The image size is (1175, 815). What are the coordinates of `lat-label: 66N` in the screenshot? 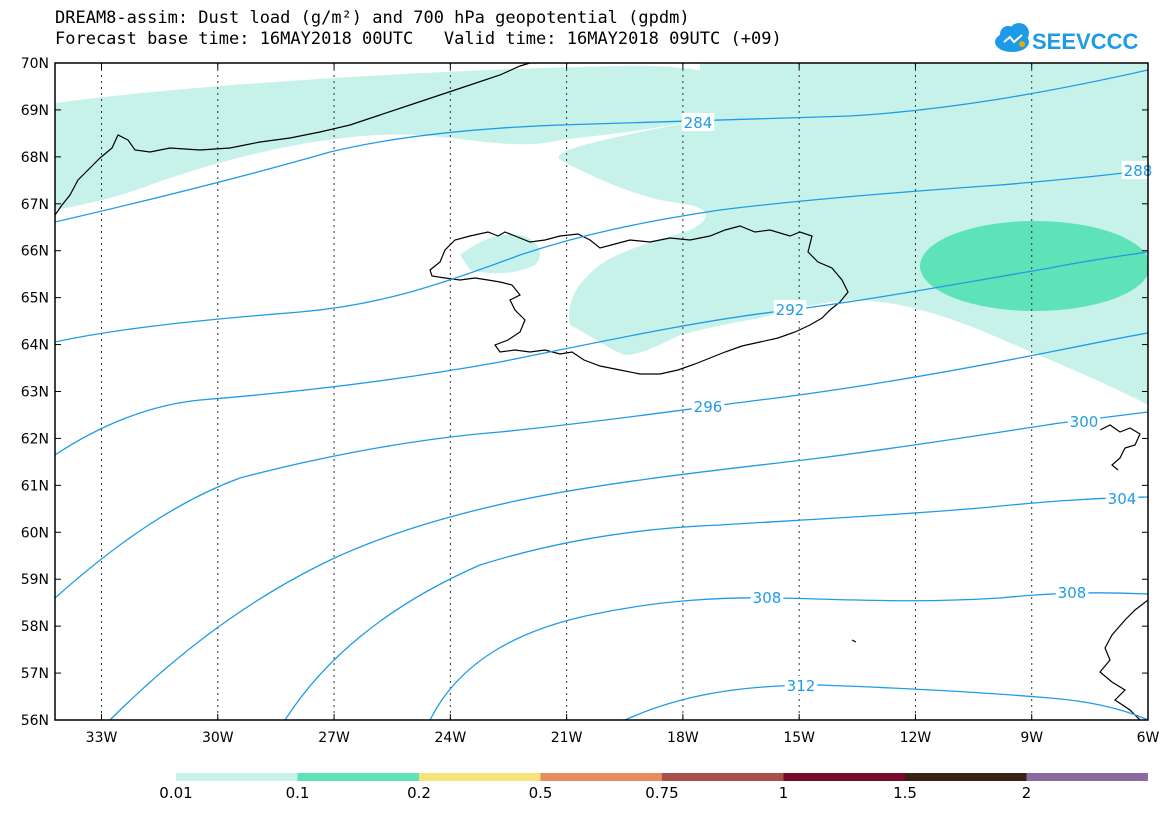 It's located at (35, 252).